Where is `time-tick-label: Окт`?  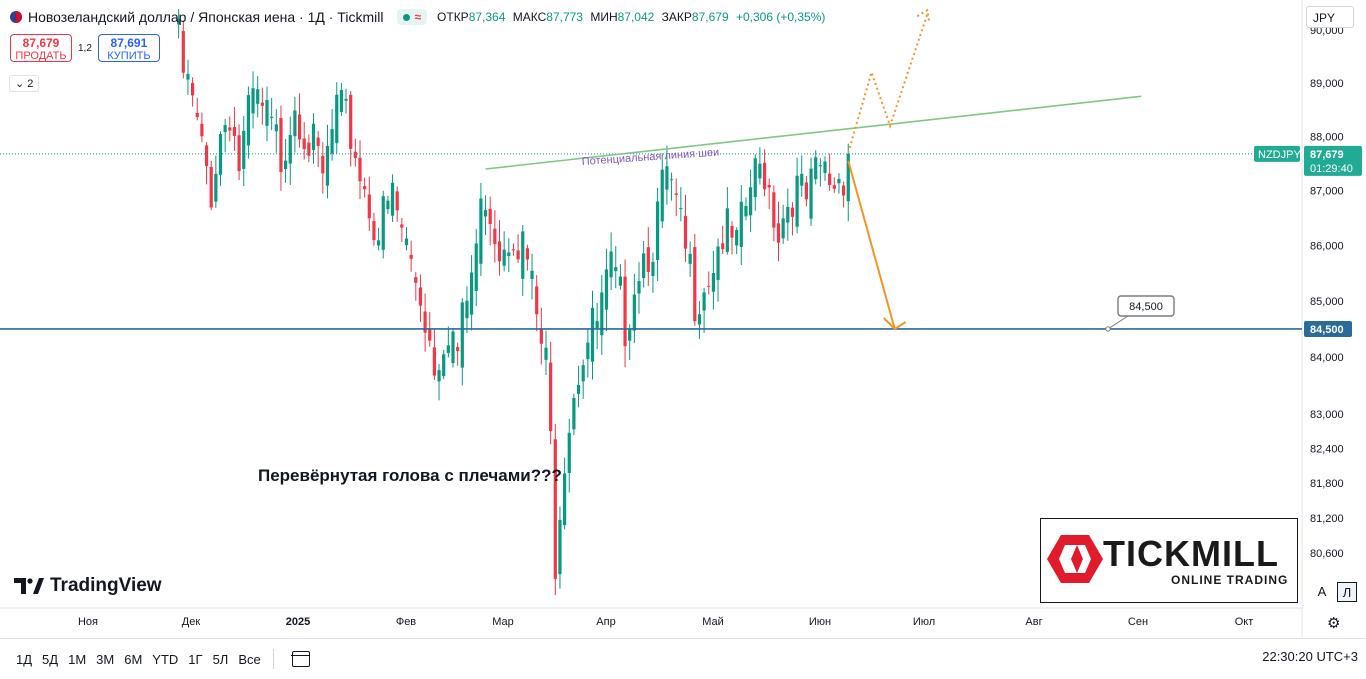
time-tick-label: Окт is located at coordinates (1244, 622).